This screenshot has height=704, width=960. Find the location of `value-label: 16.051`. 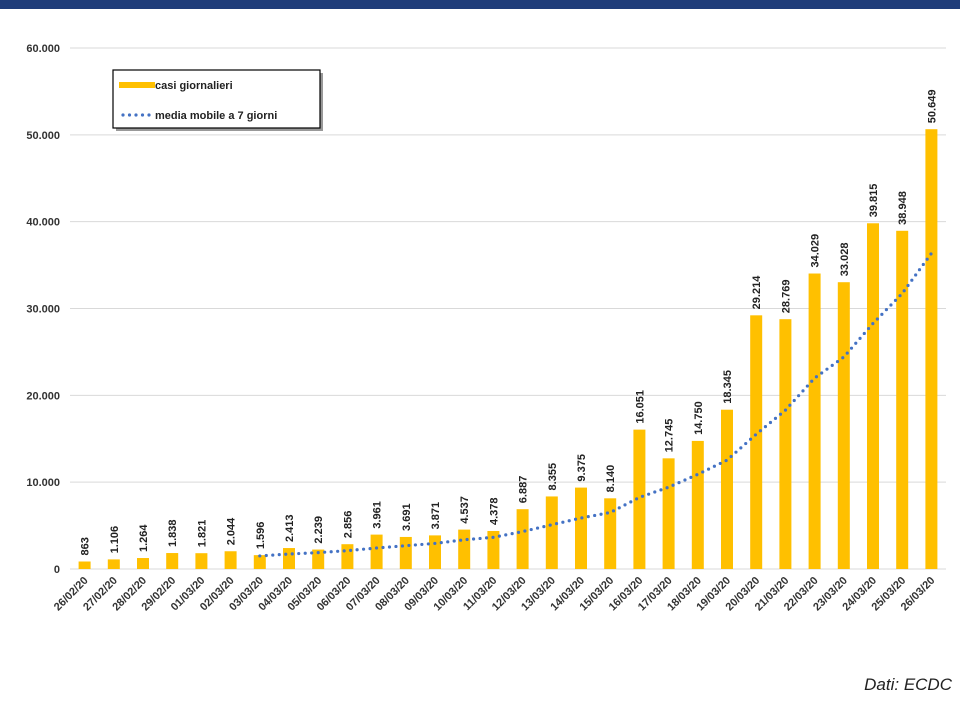

value-label: 16.051 is located at coordinates (640, 407).